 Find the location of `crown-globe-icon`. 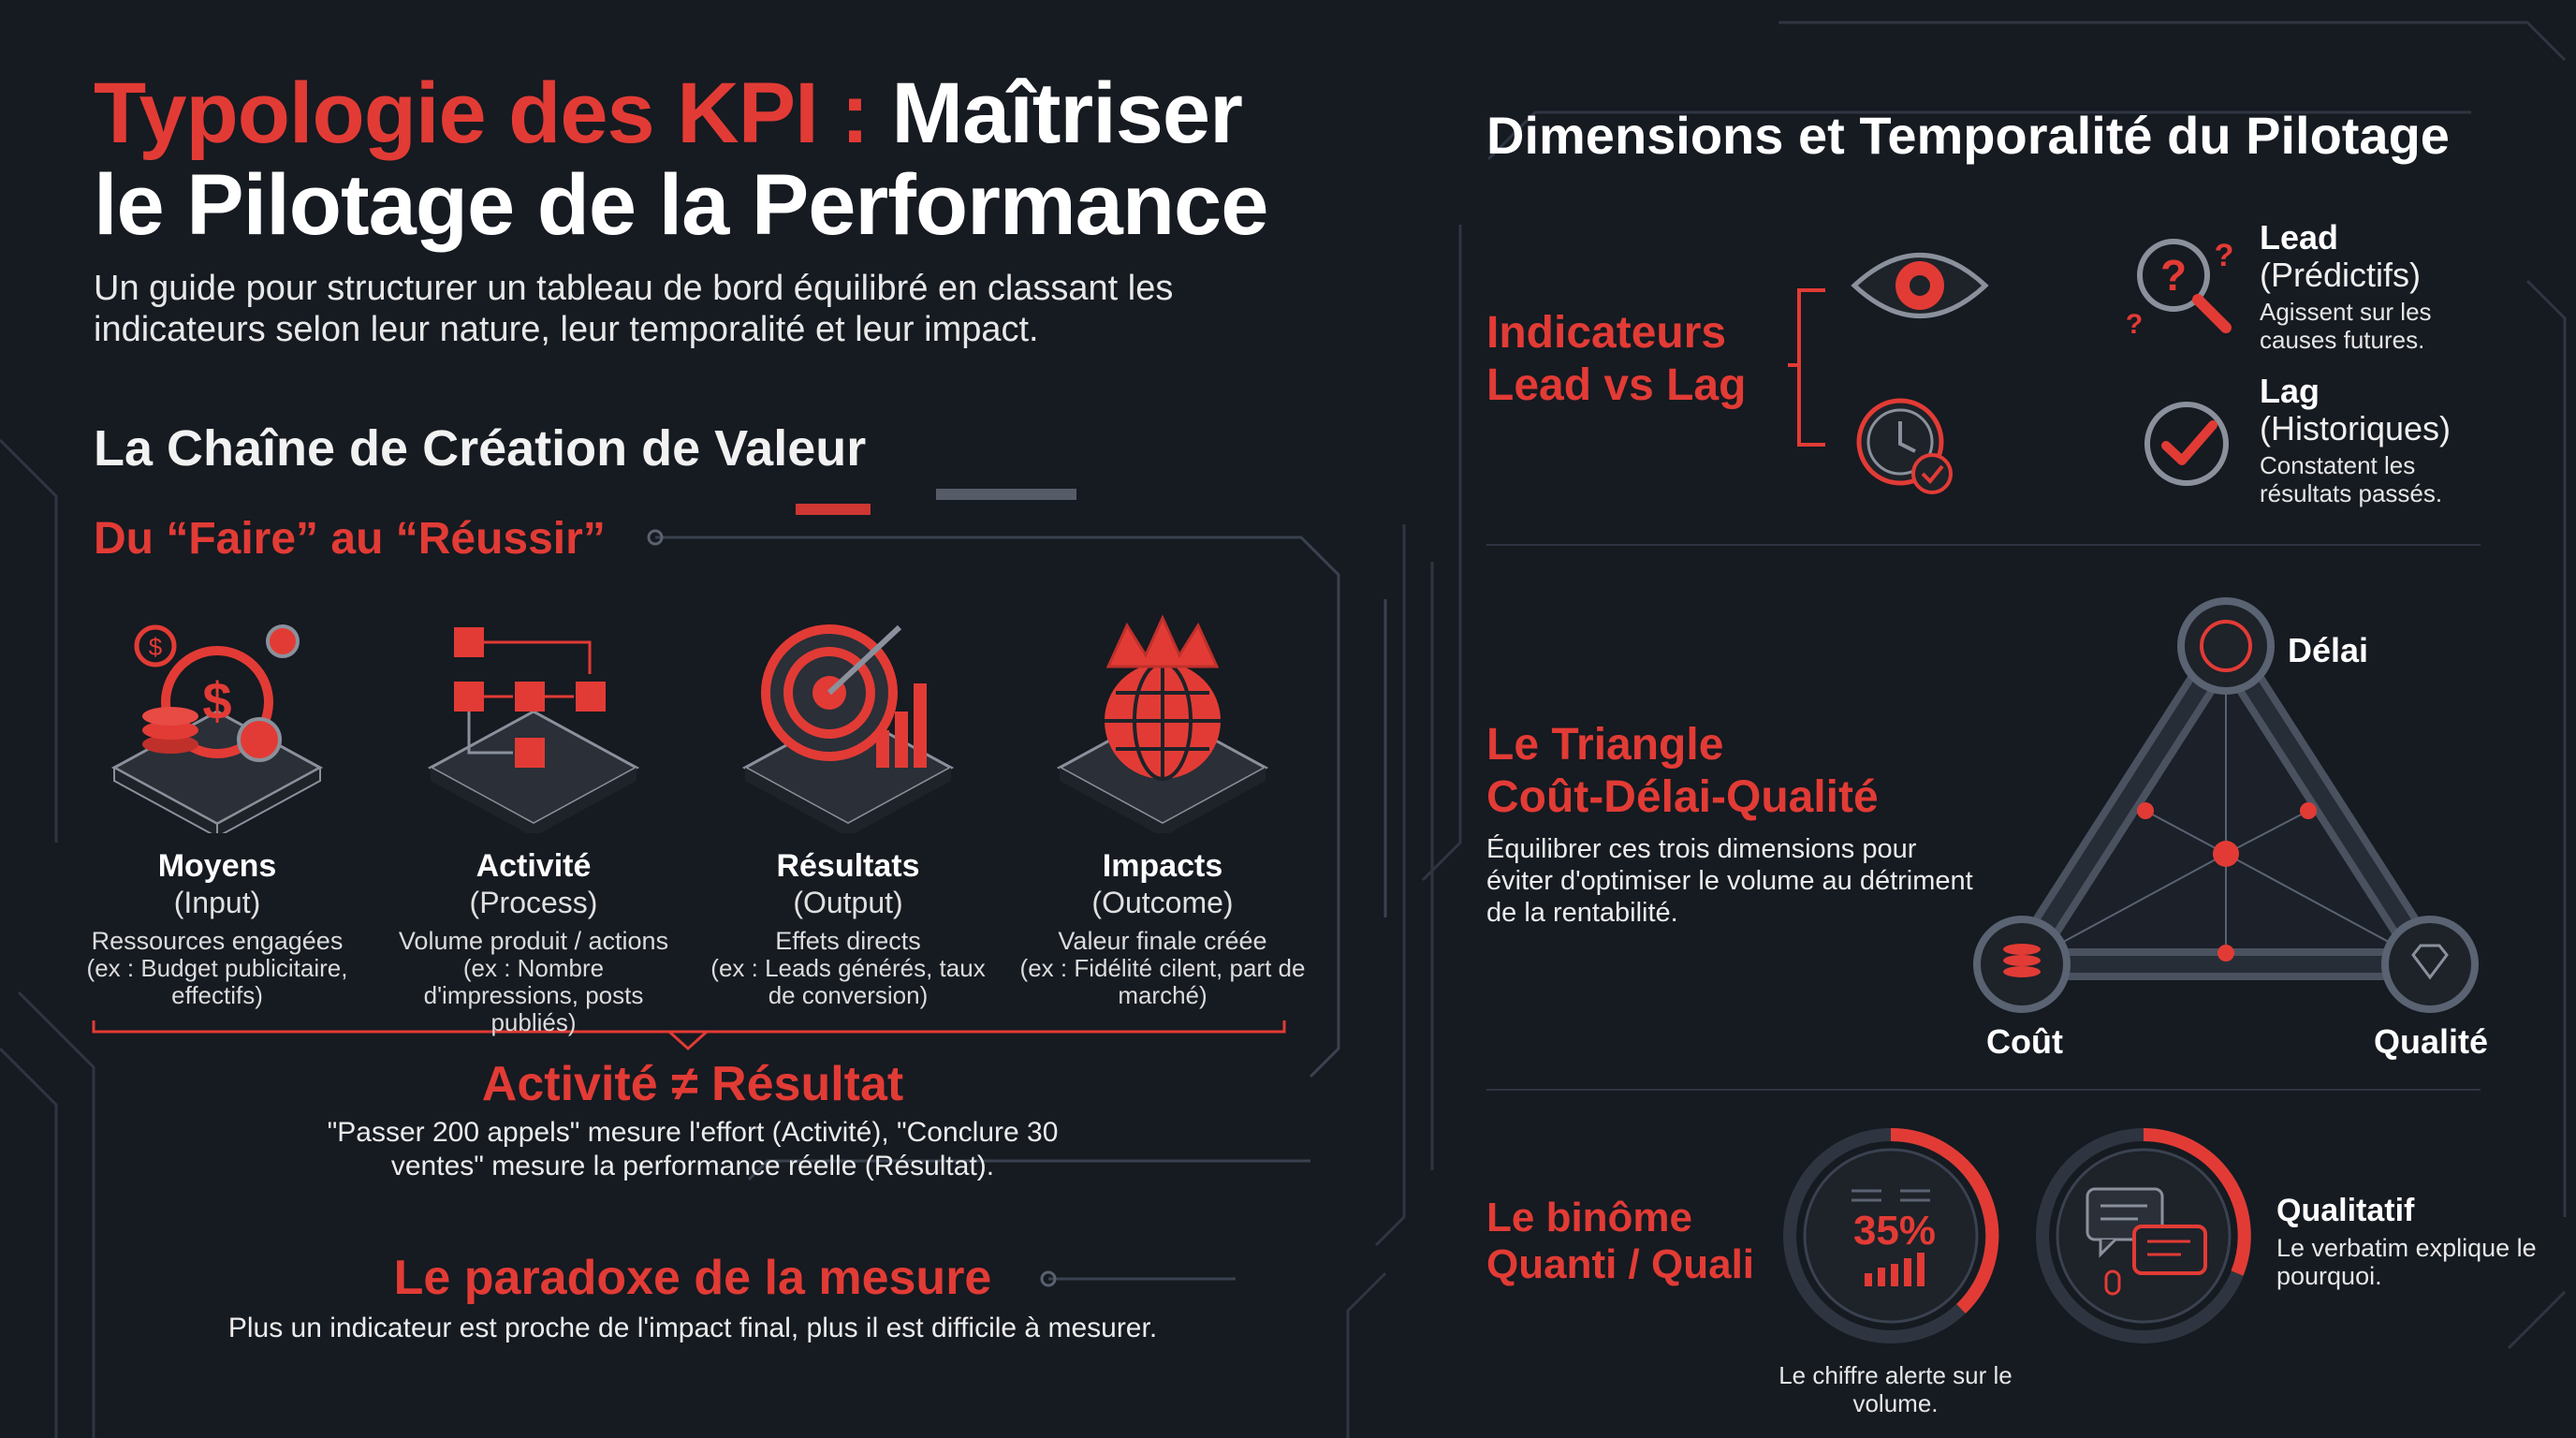

crown-globe-icon is located at coordinates (1162, 723).